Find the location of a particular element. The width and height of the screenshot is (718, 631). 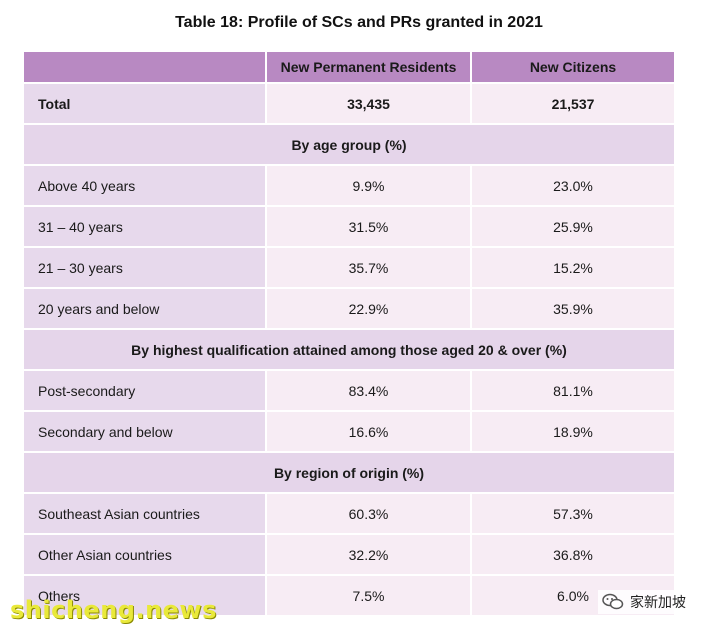

row-label: Secondary and below is located at coordinates (144, 431).